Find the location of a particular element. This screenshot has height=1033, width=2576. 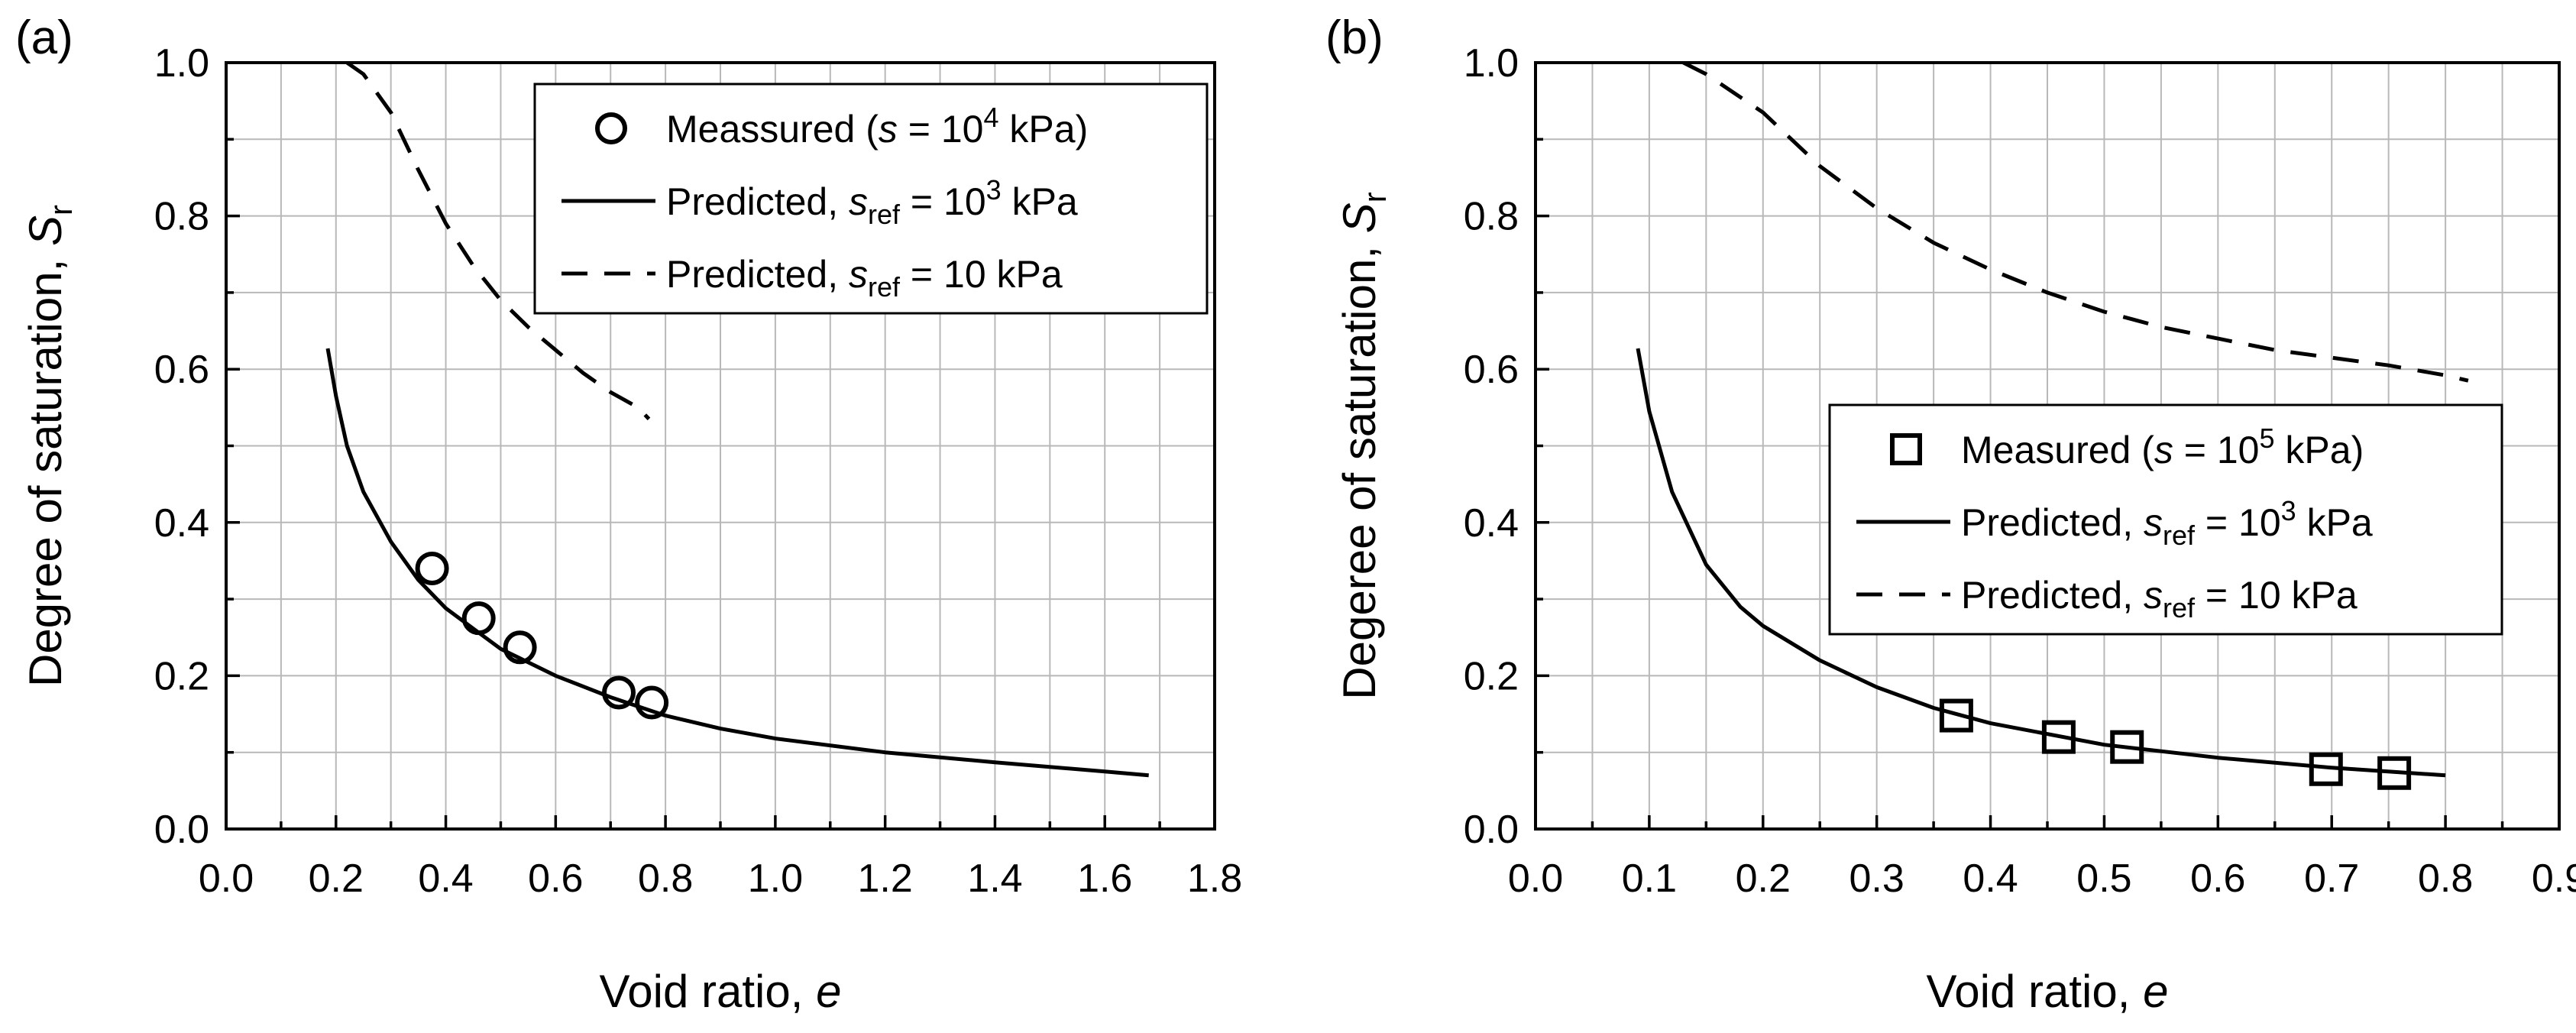

legend-item: Measured (s = 105 kPa) is located at coordinates (2127, 447).